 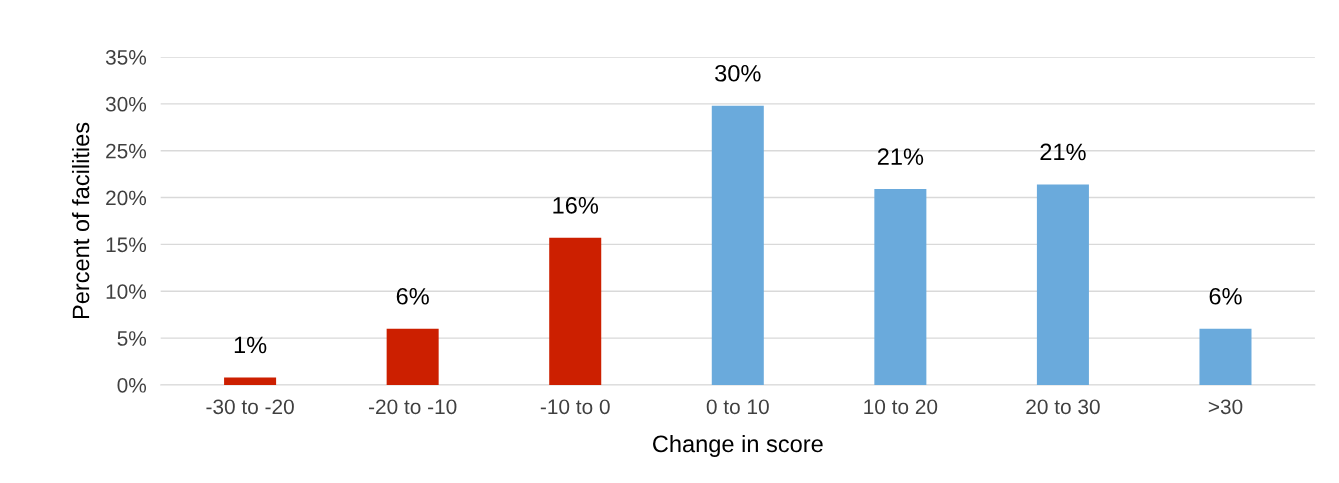 I want to click on x-tick-label: 0 to 10, so click(x=737, y=407).